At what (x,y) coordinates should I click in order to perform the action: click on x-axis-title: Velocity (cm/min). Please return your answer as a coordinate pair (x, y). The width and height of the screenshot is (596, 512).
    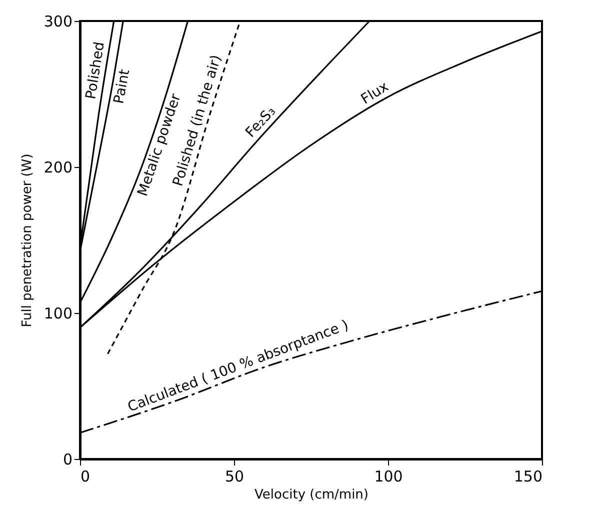
    Looking at the image, I should click on (311, 495).